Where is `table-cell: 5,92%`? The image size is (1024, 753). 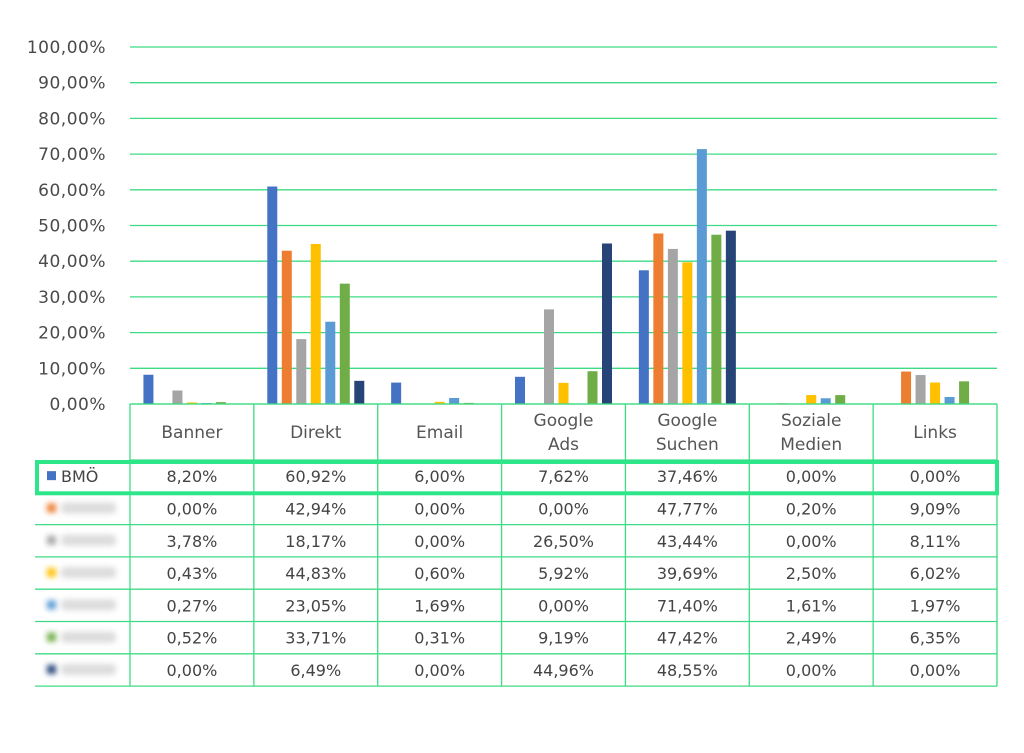
table-cell: 5,92% is located at coordinates (563, 573).